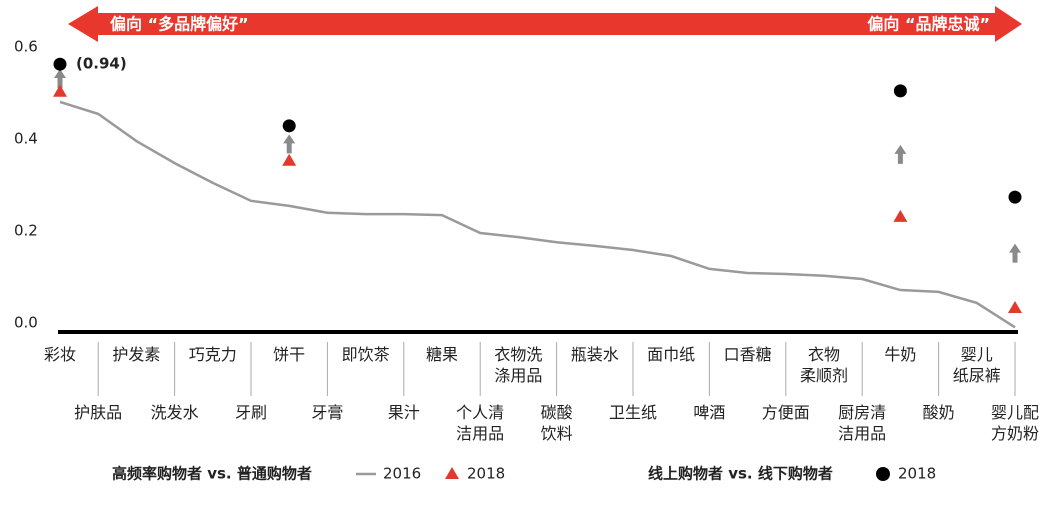 The width and height of the screenshot is (1051, 505). What do you see at coordinates (26, 47) in the screenshot?
I see `y-tick-label: 0.6` at bounding box center [26, 47].